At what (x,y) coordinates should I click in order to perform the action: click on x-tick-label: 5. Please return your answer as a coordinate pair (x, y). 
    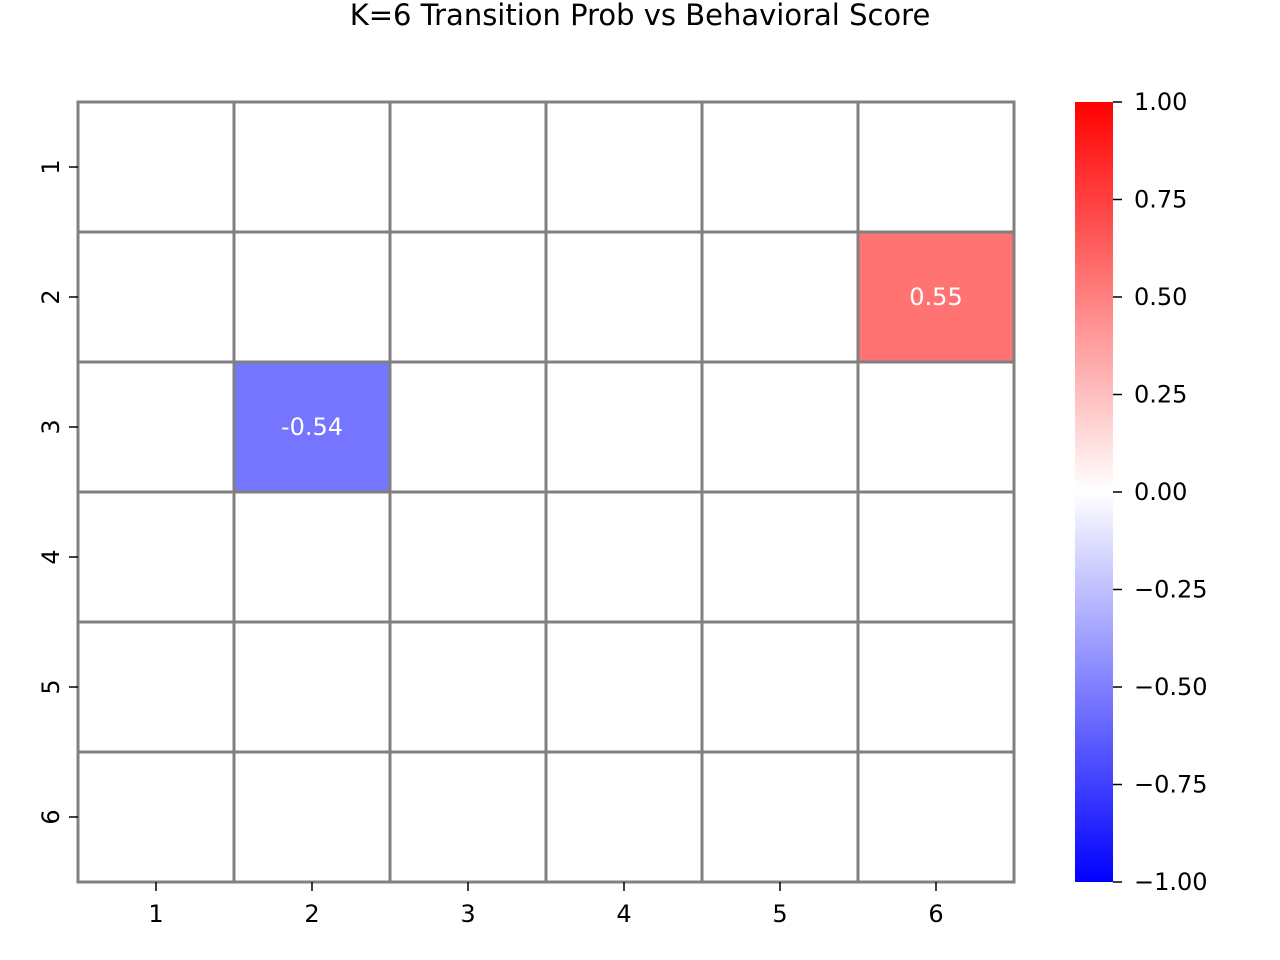
    Looking at the image, I should click on (779, 914).